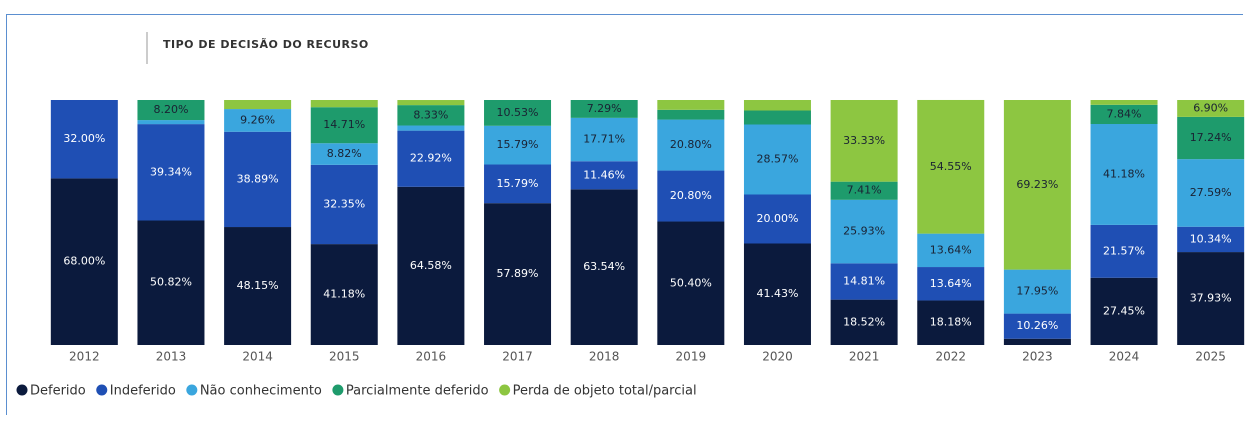  I want to click on legend-label: Indeferido, so click(143, 391).